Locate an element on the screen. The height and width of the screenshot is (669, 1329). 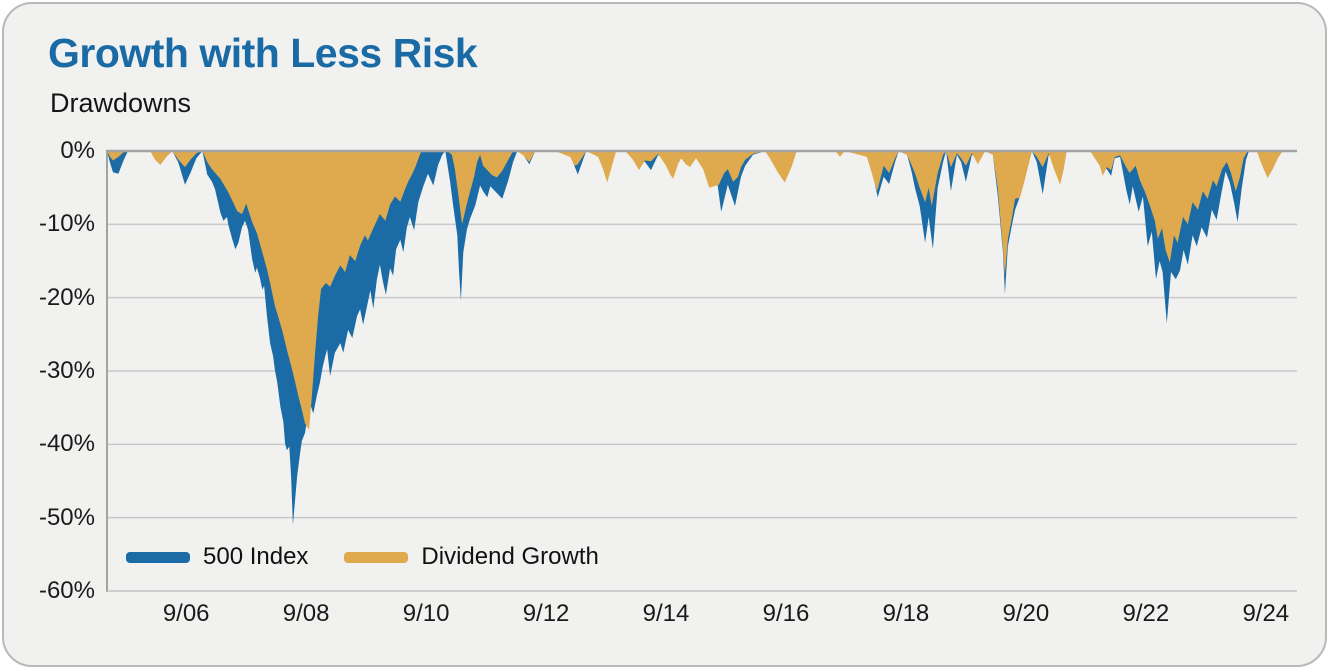
x-axis-tick-label: 9/10 is located at coordinates (426, 613).